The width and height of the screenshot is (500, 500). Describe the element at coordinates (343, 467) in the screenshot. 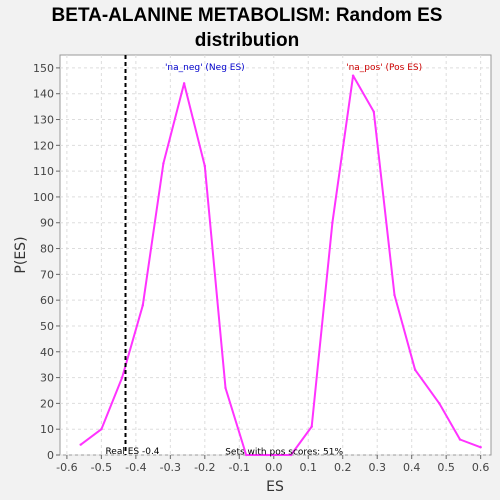

I see `x-tick-label-8: 0.2` at that location.